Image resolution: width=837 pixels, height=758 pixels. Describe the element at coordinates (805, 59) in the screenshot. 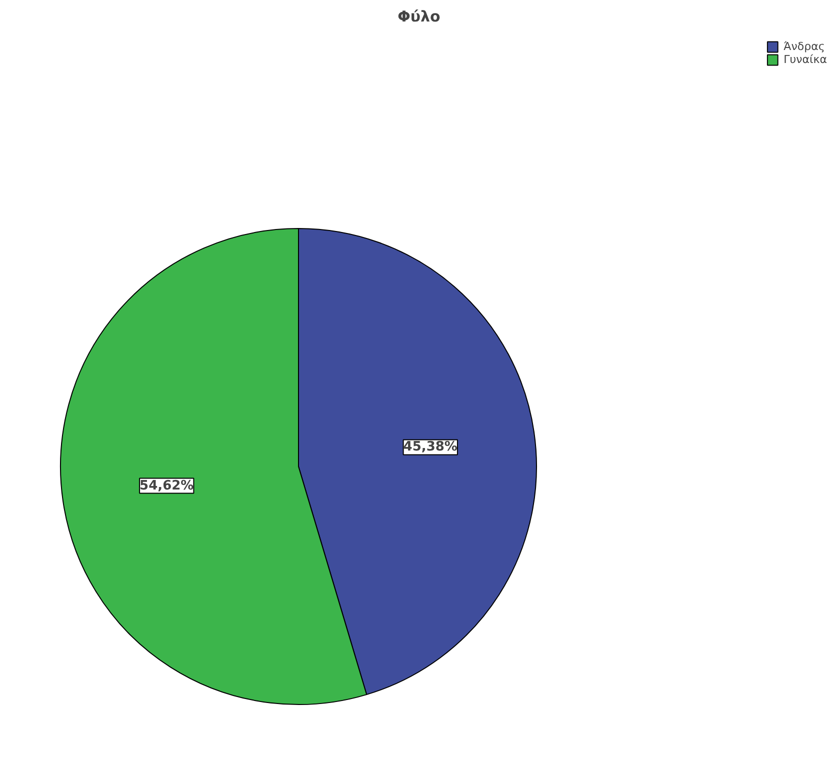

I see `legend-label: Γυναίκα` at that location.